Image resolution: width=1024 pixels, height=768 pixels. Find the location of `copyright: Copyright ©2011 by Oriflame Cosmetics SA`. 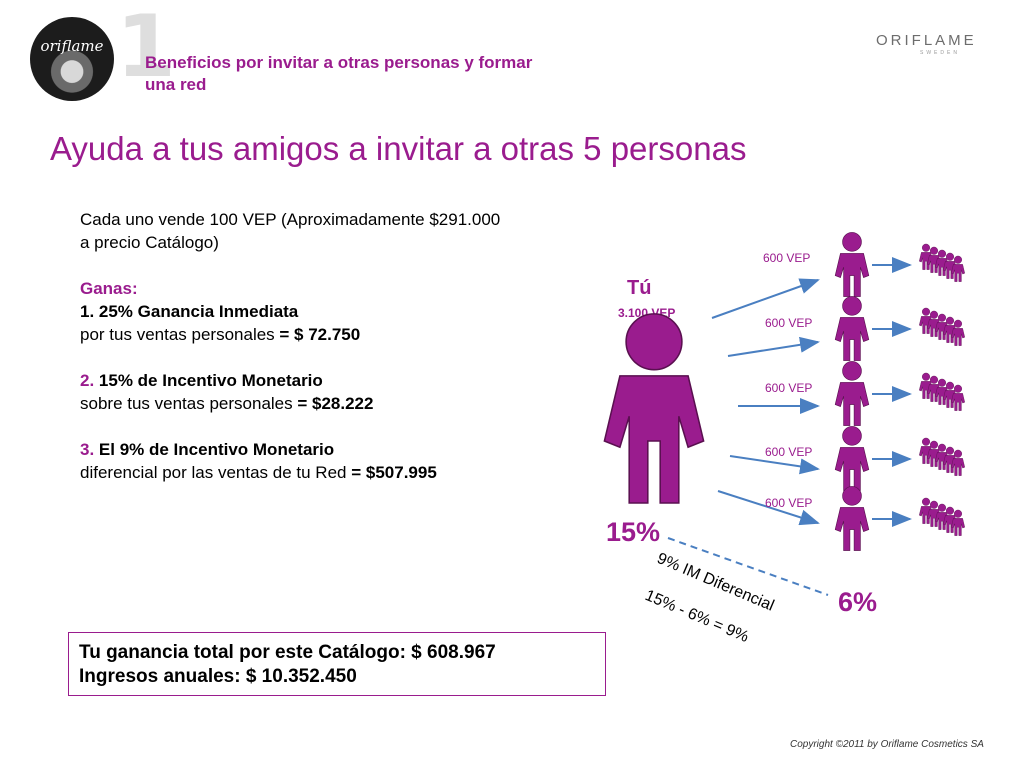

copyright: Copyright ©2011 by Oriflame Cosmetics SA is located at coordinates (887, 744).